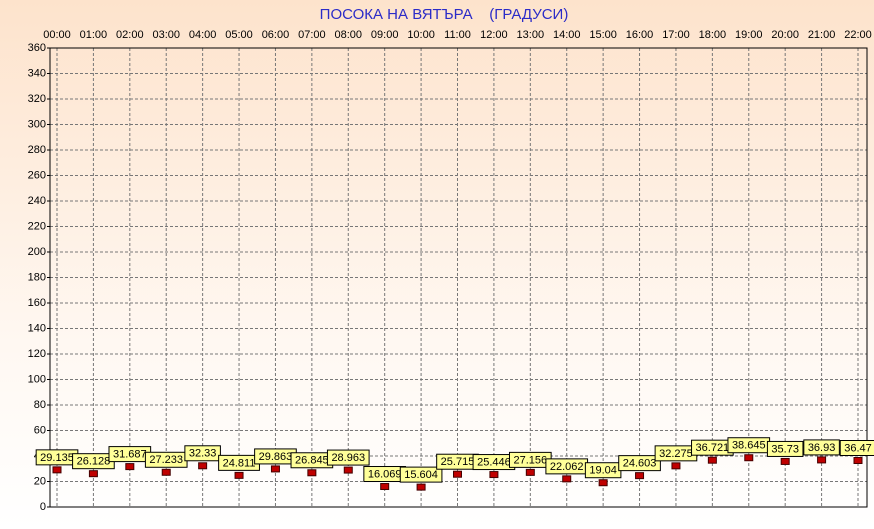  Describe the element at coordinates (385, 35) in the screenshot. I see `x-tick-label: 09:00` at that location.